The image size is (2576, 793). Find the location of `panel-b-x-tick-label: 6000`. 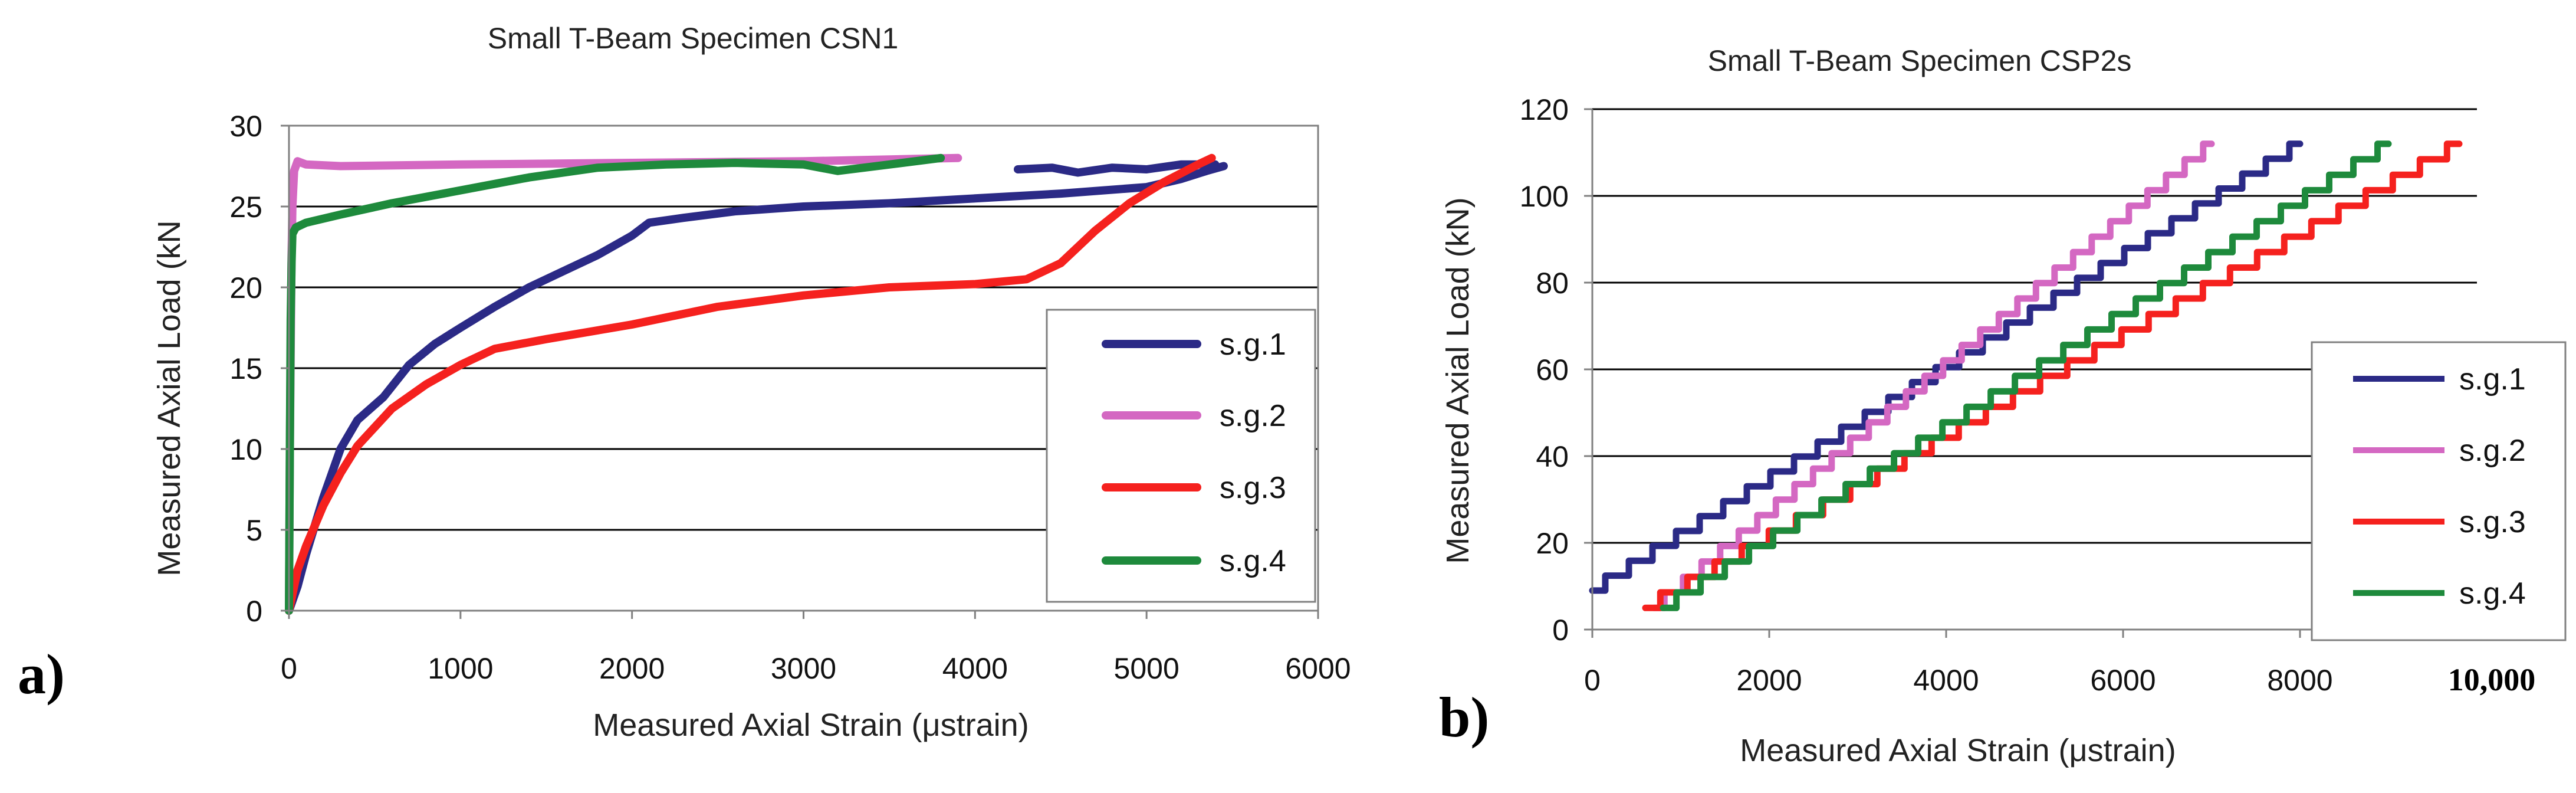

panel-b-x-tick-label: 6000 is located at coordinates (2123, 680).